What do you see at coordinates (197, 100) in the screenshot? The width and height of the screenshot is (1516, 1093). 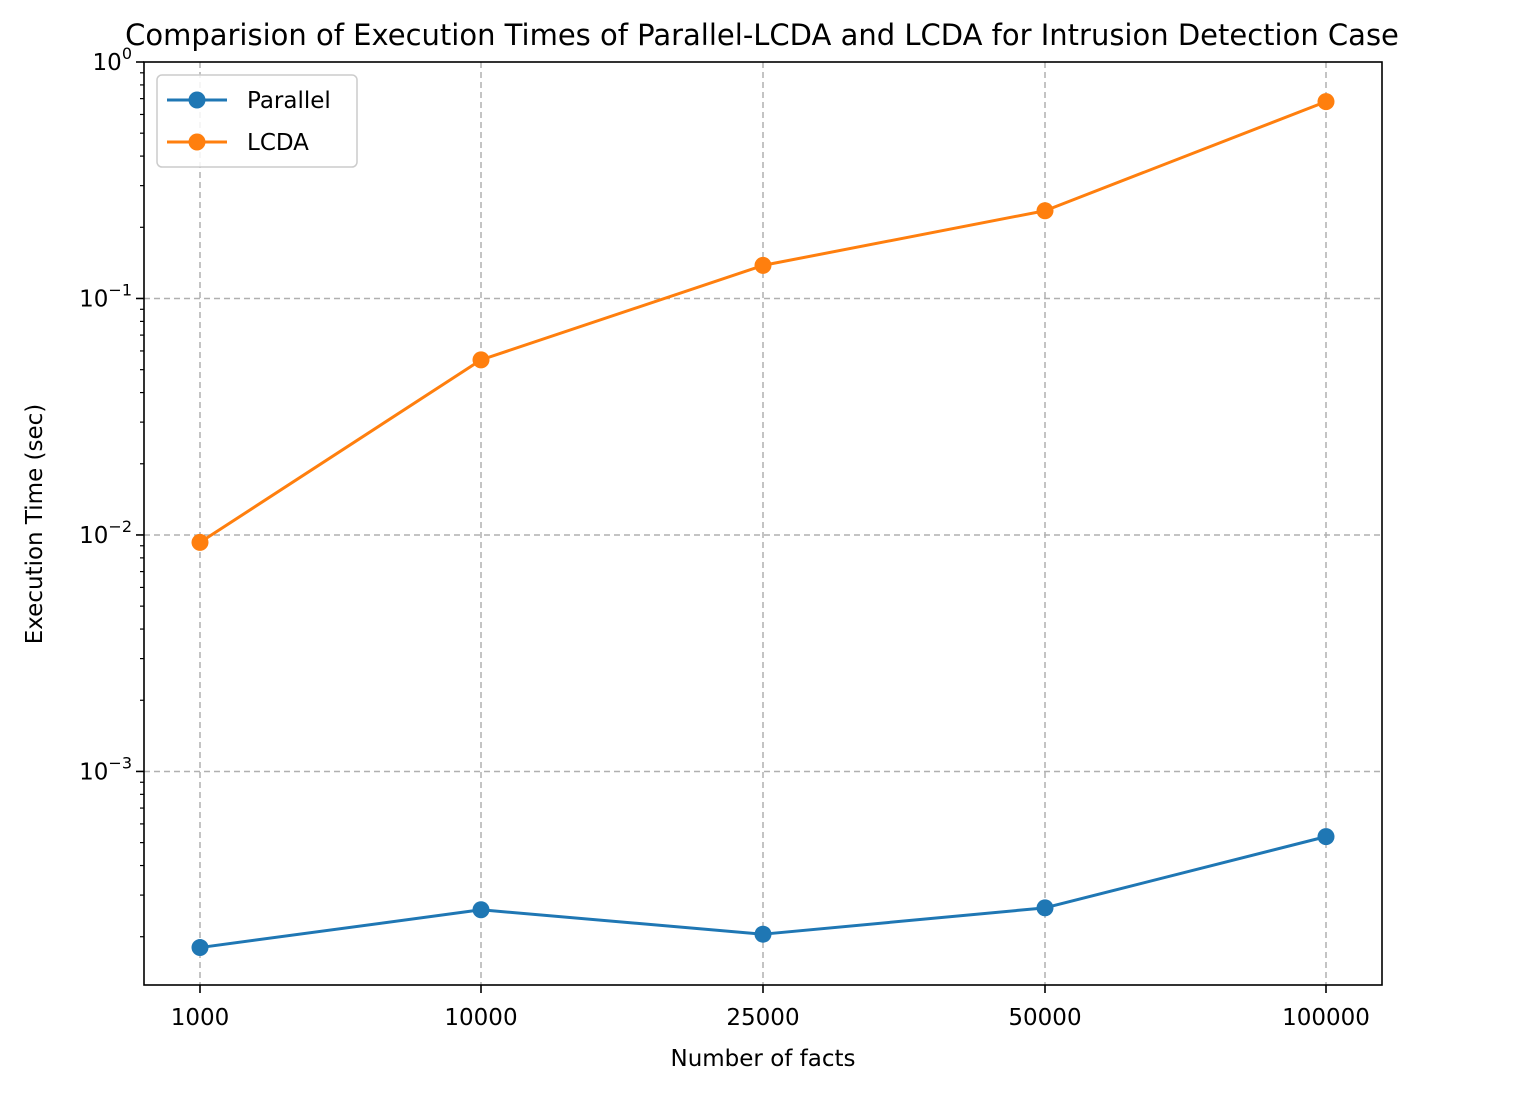 I see `legend-marker-parallel` at bounding box center [197, 100].